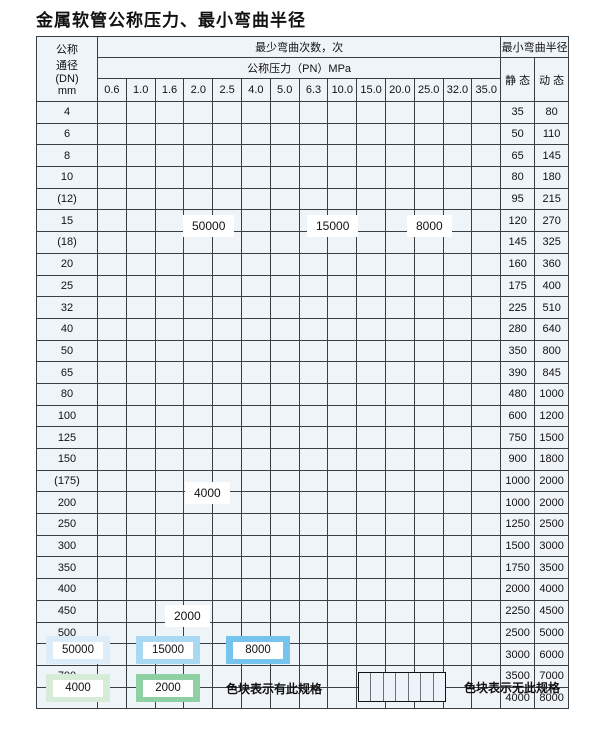 The image size is (600, 743). Describe the element at coordinates (303, 286) in the screenshot. I see `table-row: 25 175 400` at that location.